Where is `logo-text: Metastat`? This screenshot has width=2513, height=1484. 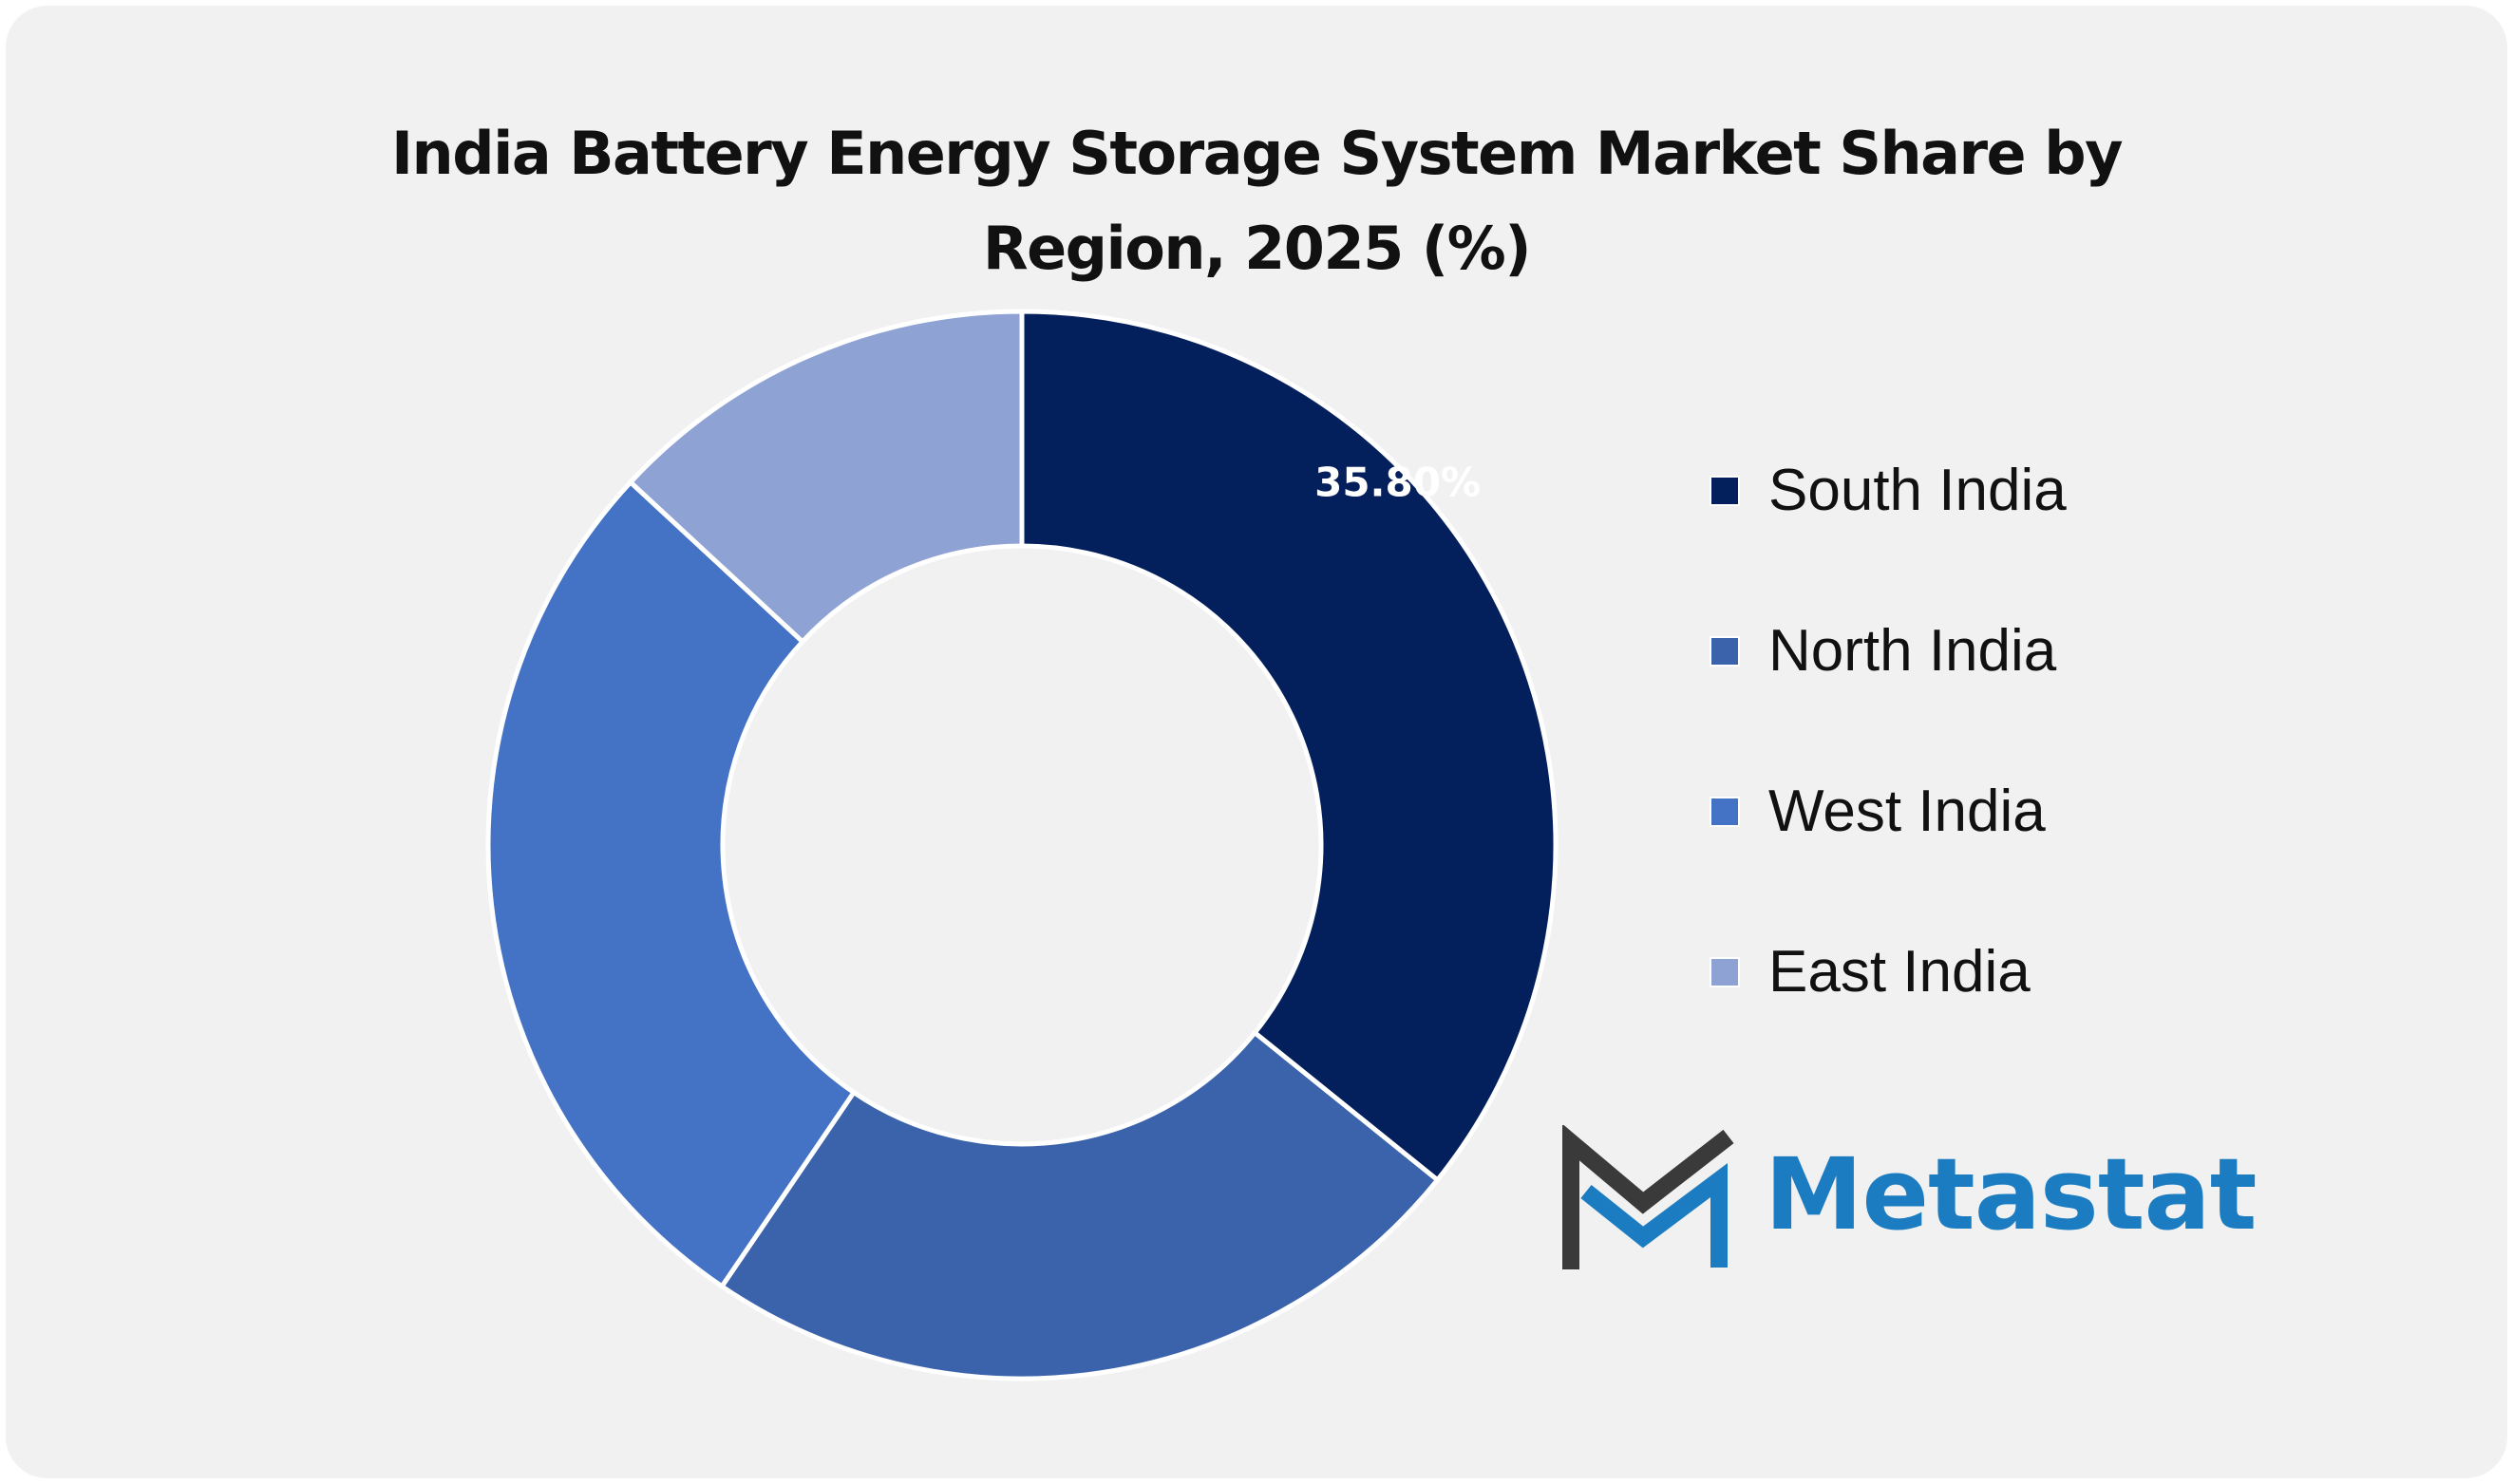
logo-text: Metastat is located at coordinates (2011, 1194).